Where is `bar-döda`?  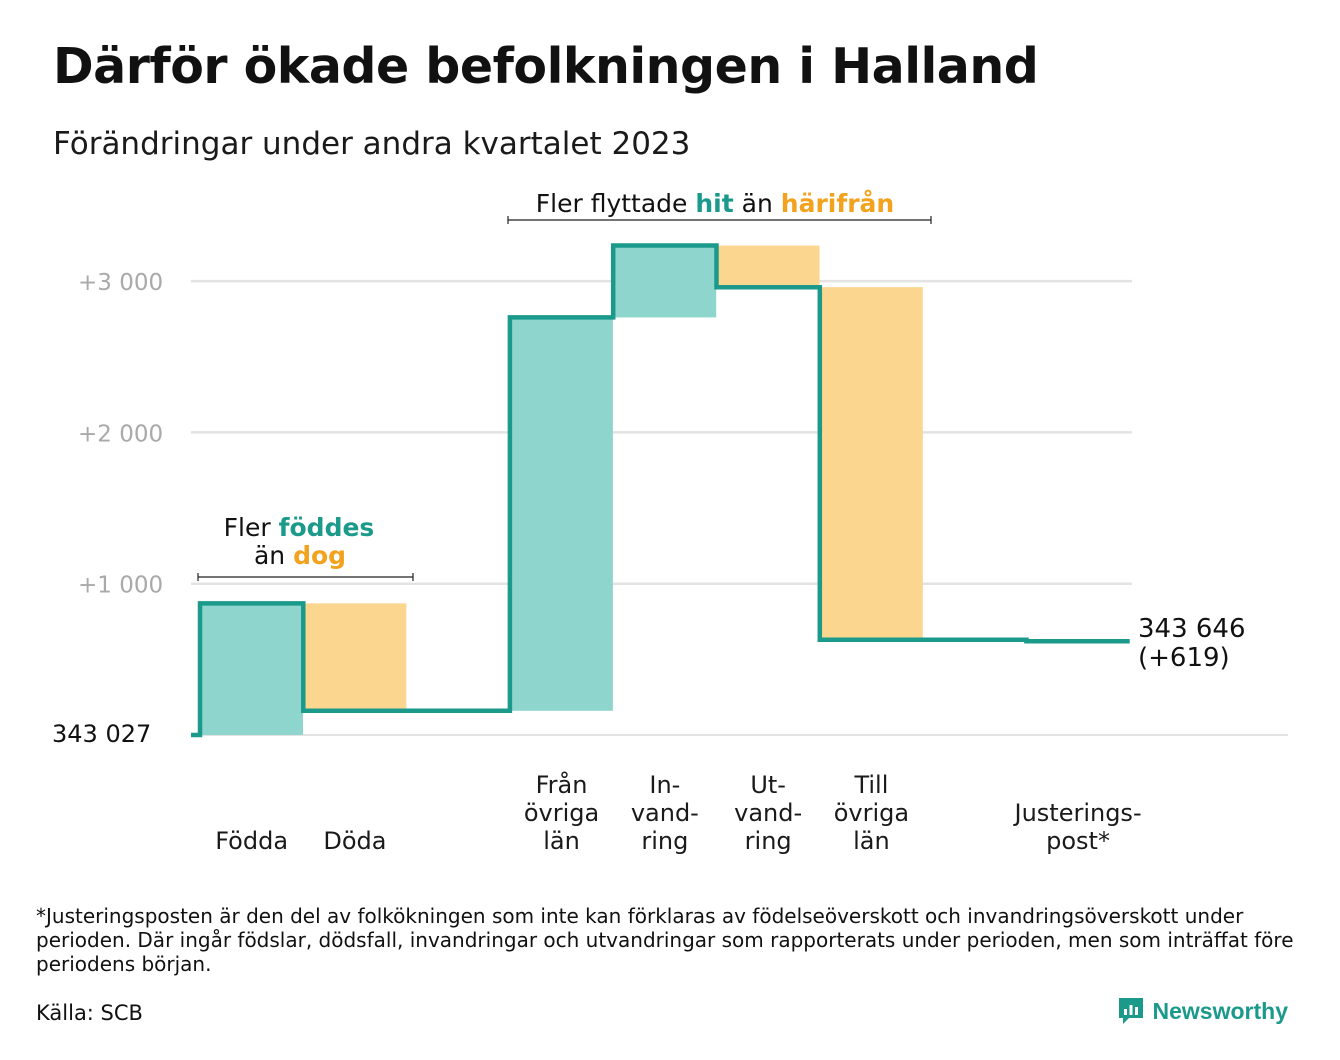
bar-döda is located at coordinates (356, 657).